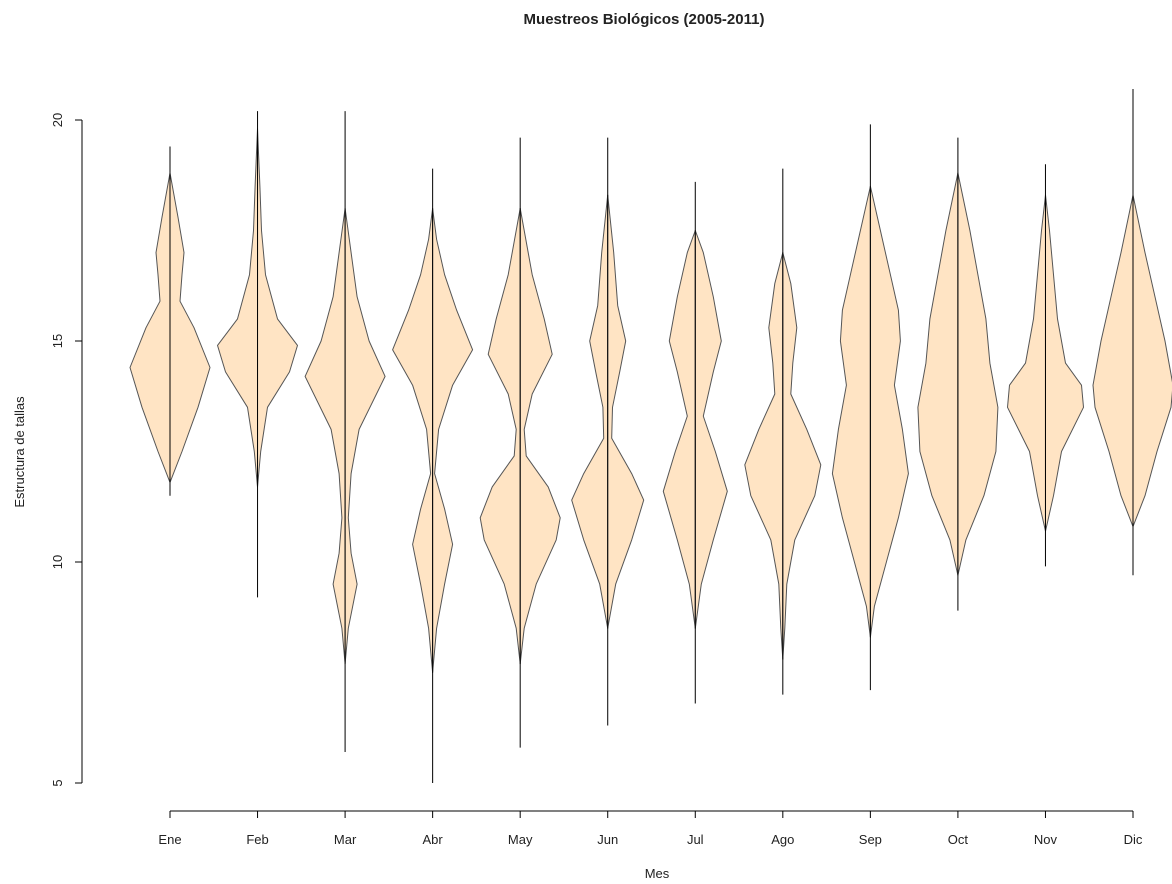  I want to click on x-tick-label: Mar, so click(345, 839).